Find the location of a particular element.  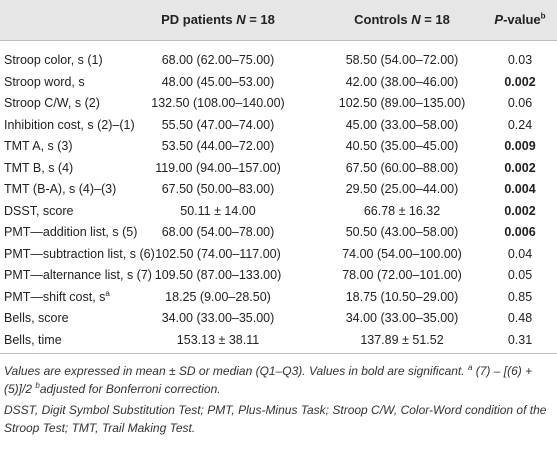

label-text: TMT B, s (4) is located at coordinates (39, 167).